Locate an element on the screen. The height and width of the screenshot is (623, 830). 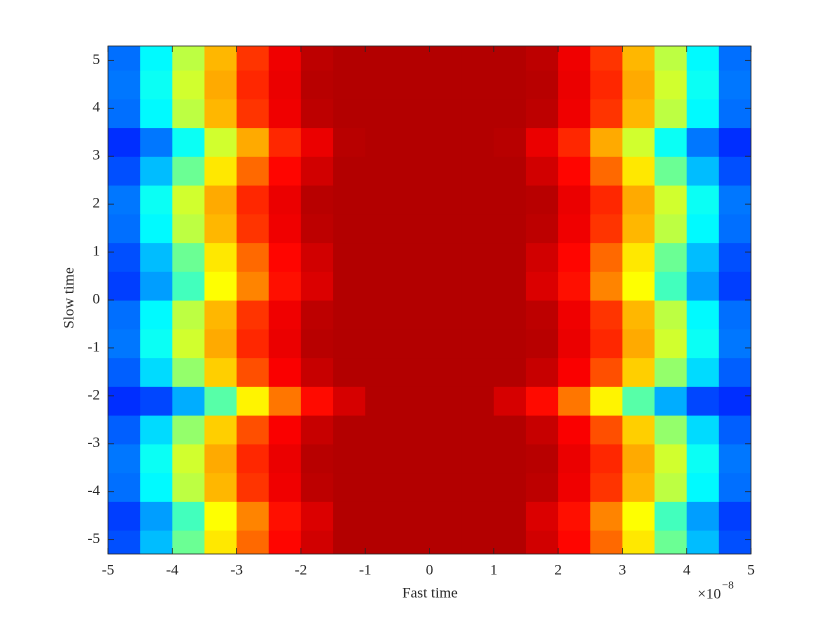
y-tick-label: 2 is located at coordinates (97, 204).